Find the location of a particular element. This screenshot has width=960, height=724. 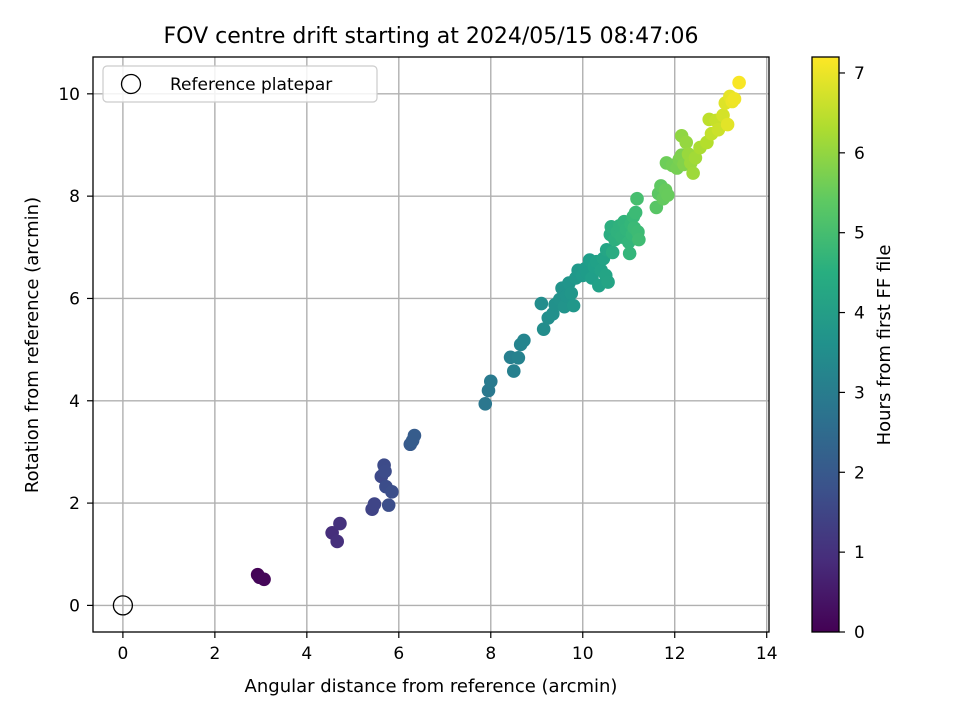

colorbar-tick-label: 7 is located at coordinates (859, 74).